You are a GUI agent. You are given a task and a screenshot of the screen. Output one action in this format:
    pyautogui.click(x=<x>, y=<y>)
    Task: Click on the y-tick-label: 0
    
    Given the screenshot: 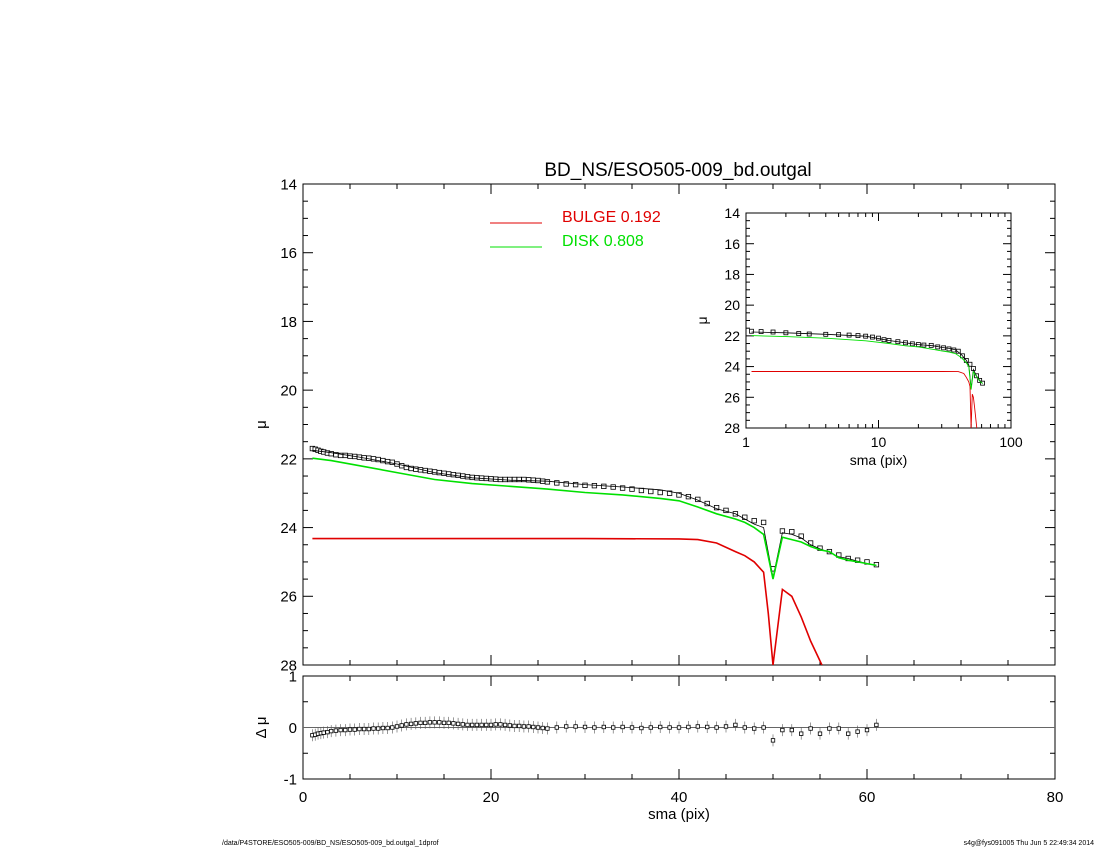 What is the action you would take?
    pyautogui.click(x=293, y=728)
    